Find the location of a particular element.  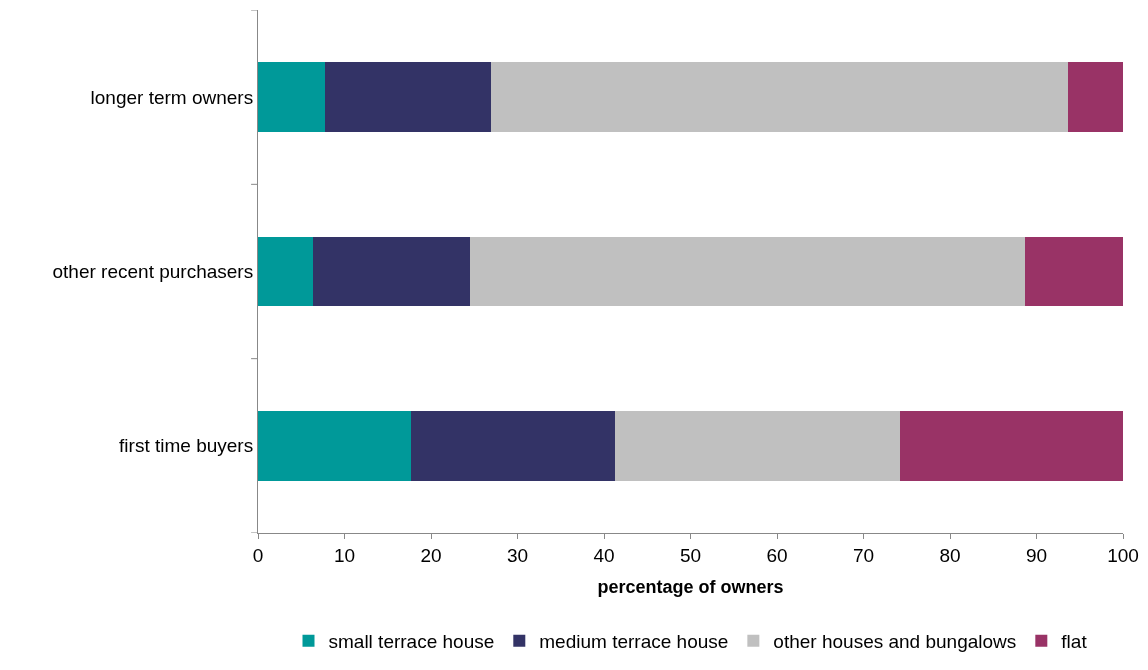

x-tick-label: 0 is located at coordinates (258, 555).